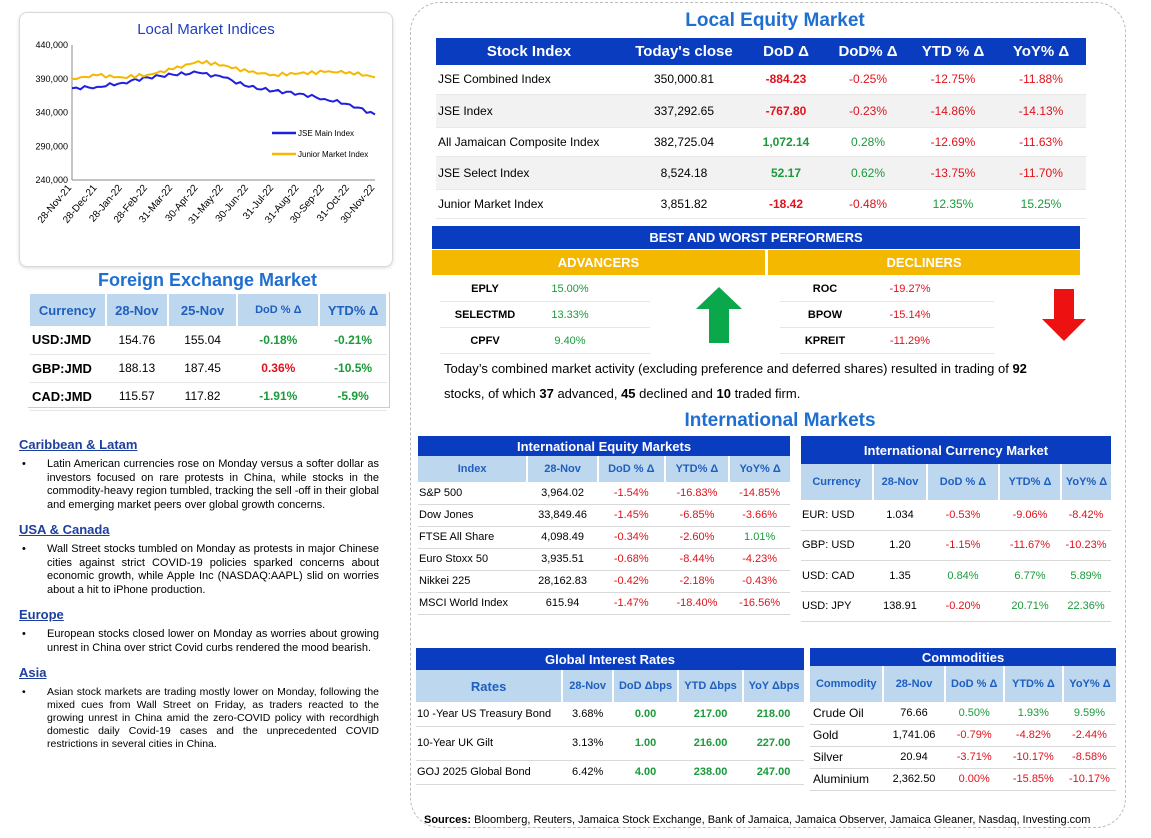  I want to click on chart-title: Local Market Indices, so click(206, 29).